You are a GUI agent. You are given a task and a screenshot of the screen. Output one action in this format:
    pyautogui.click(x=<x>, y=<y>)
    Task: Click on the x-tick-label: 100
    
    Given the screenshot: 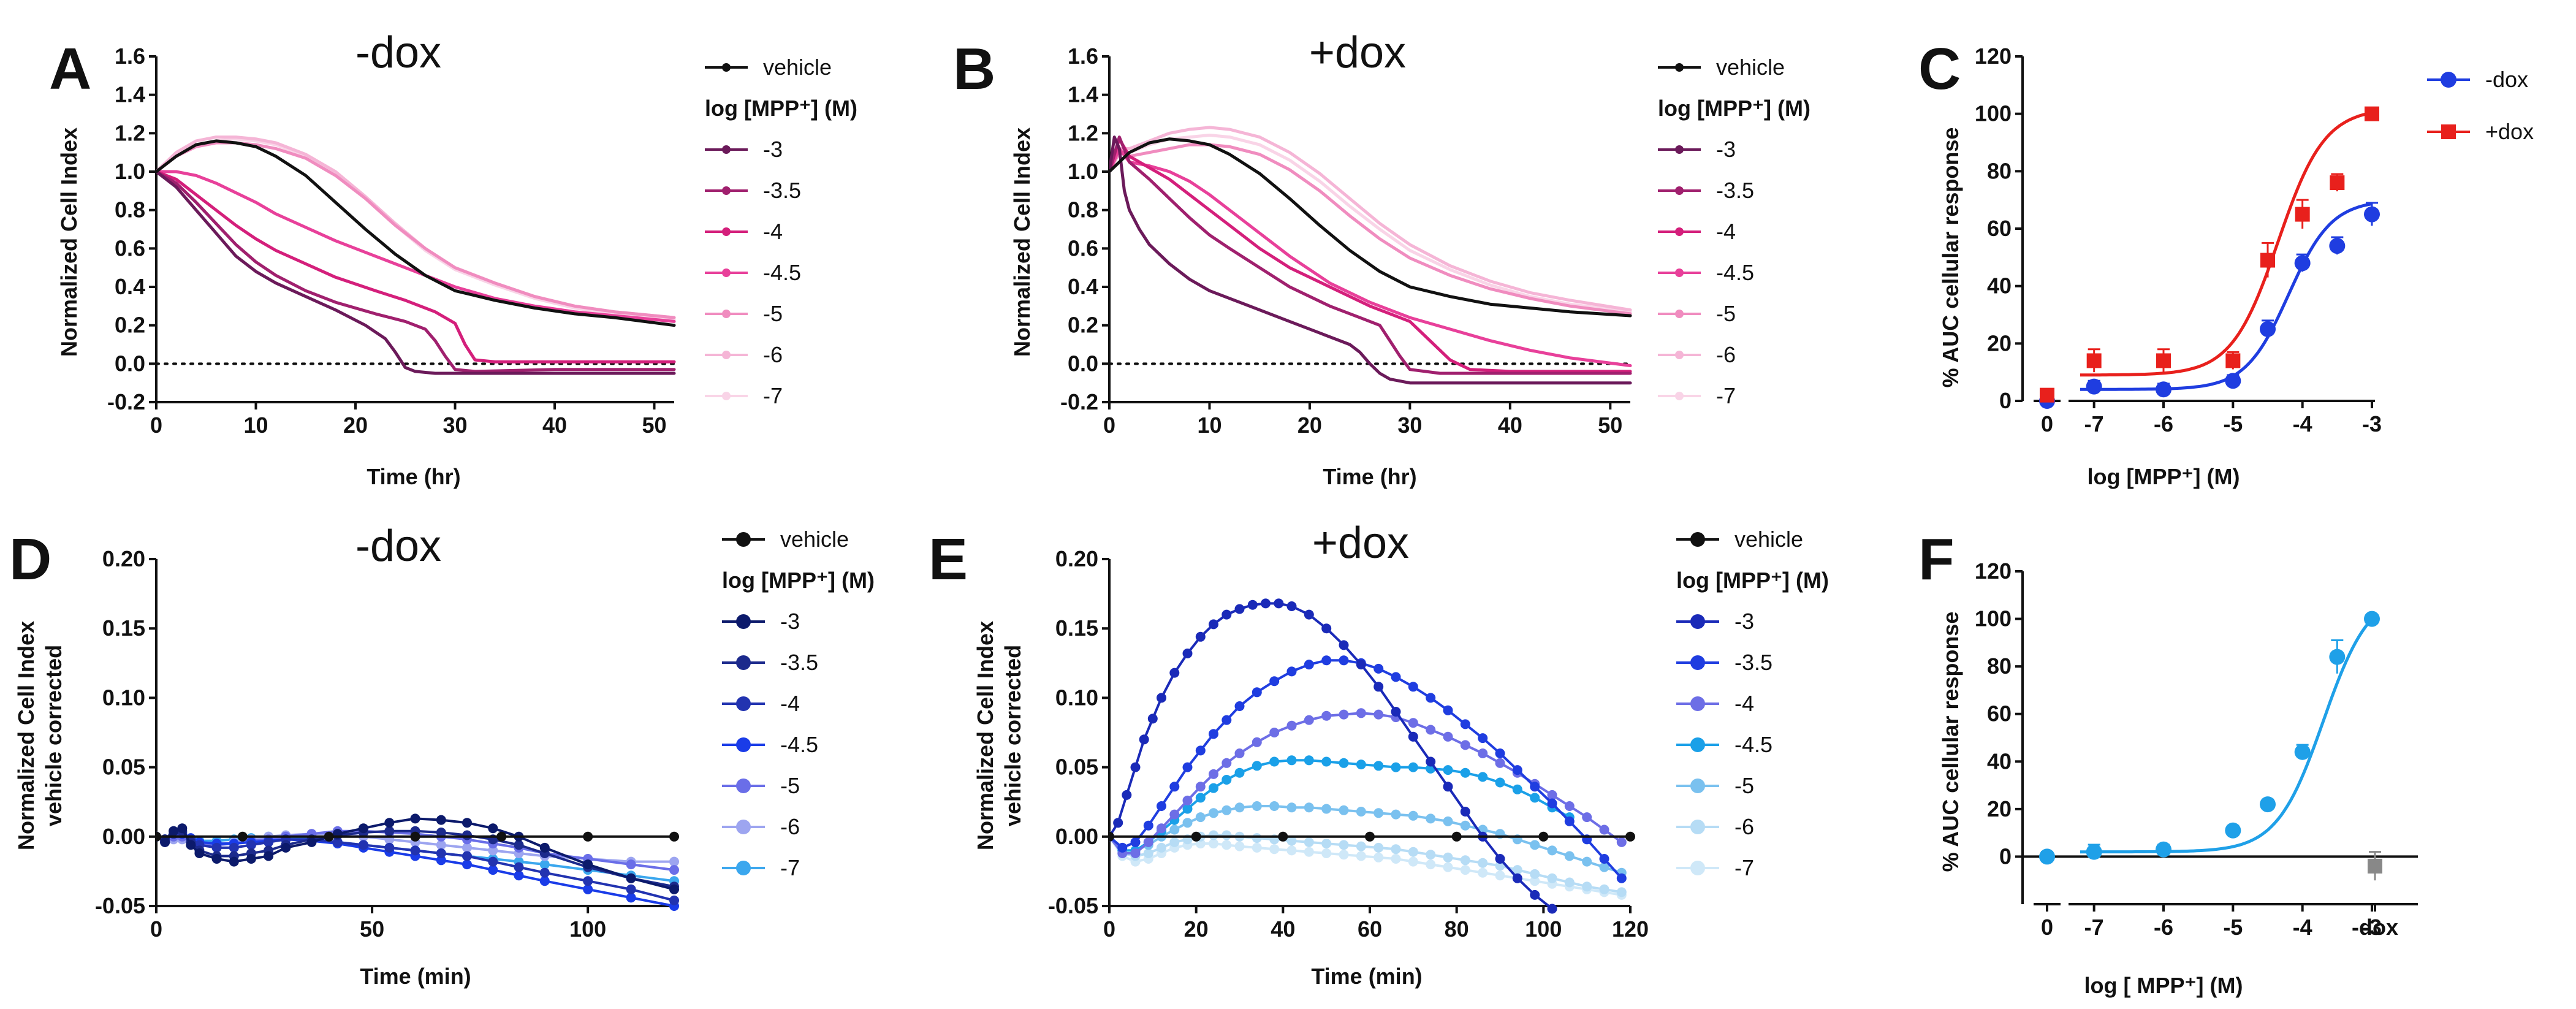 What is the action you would take?
    pyautogui.click(x=1543, y=929)
    